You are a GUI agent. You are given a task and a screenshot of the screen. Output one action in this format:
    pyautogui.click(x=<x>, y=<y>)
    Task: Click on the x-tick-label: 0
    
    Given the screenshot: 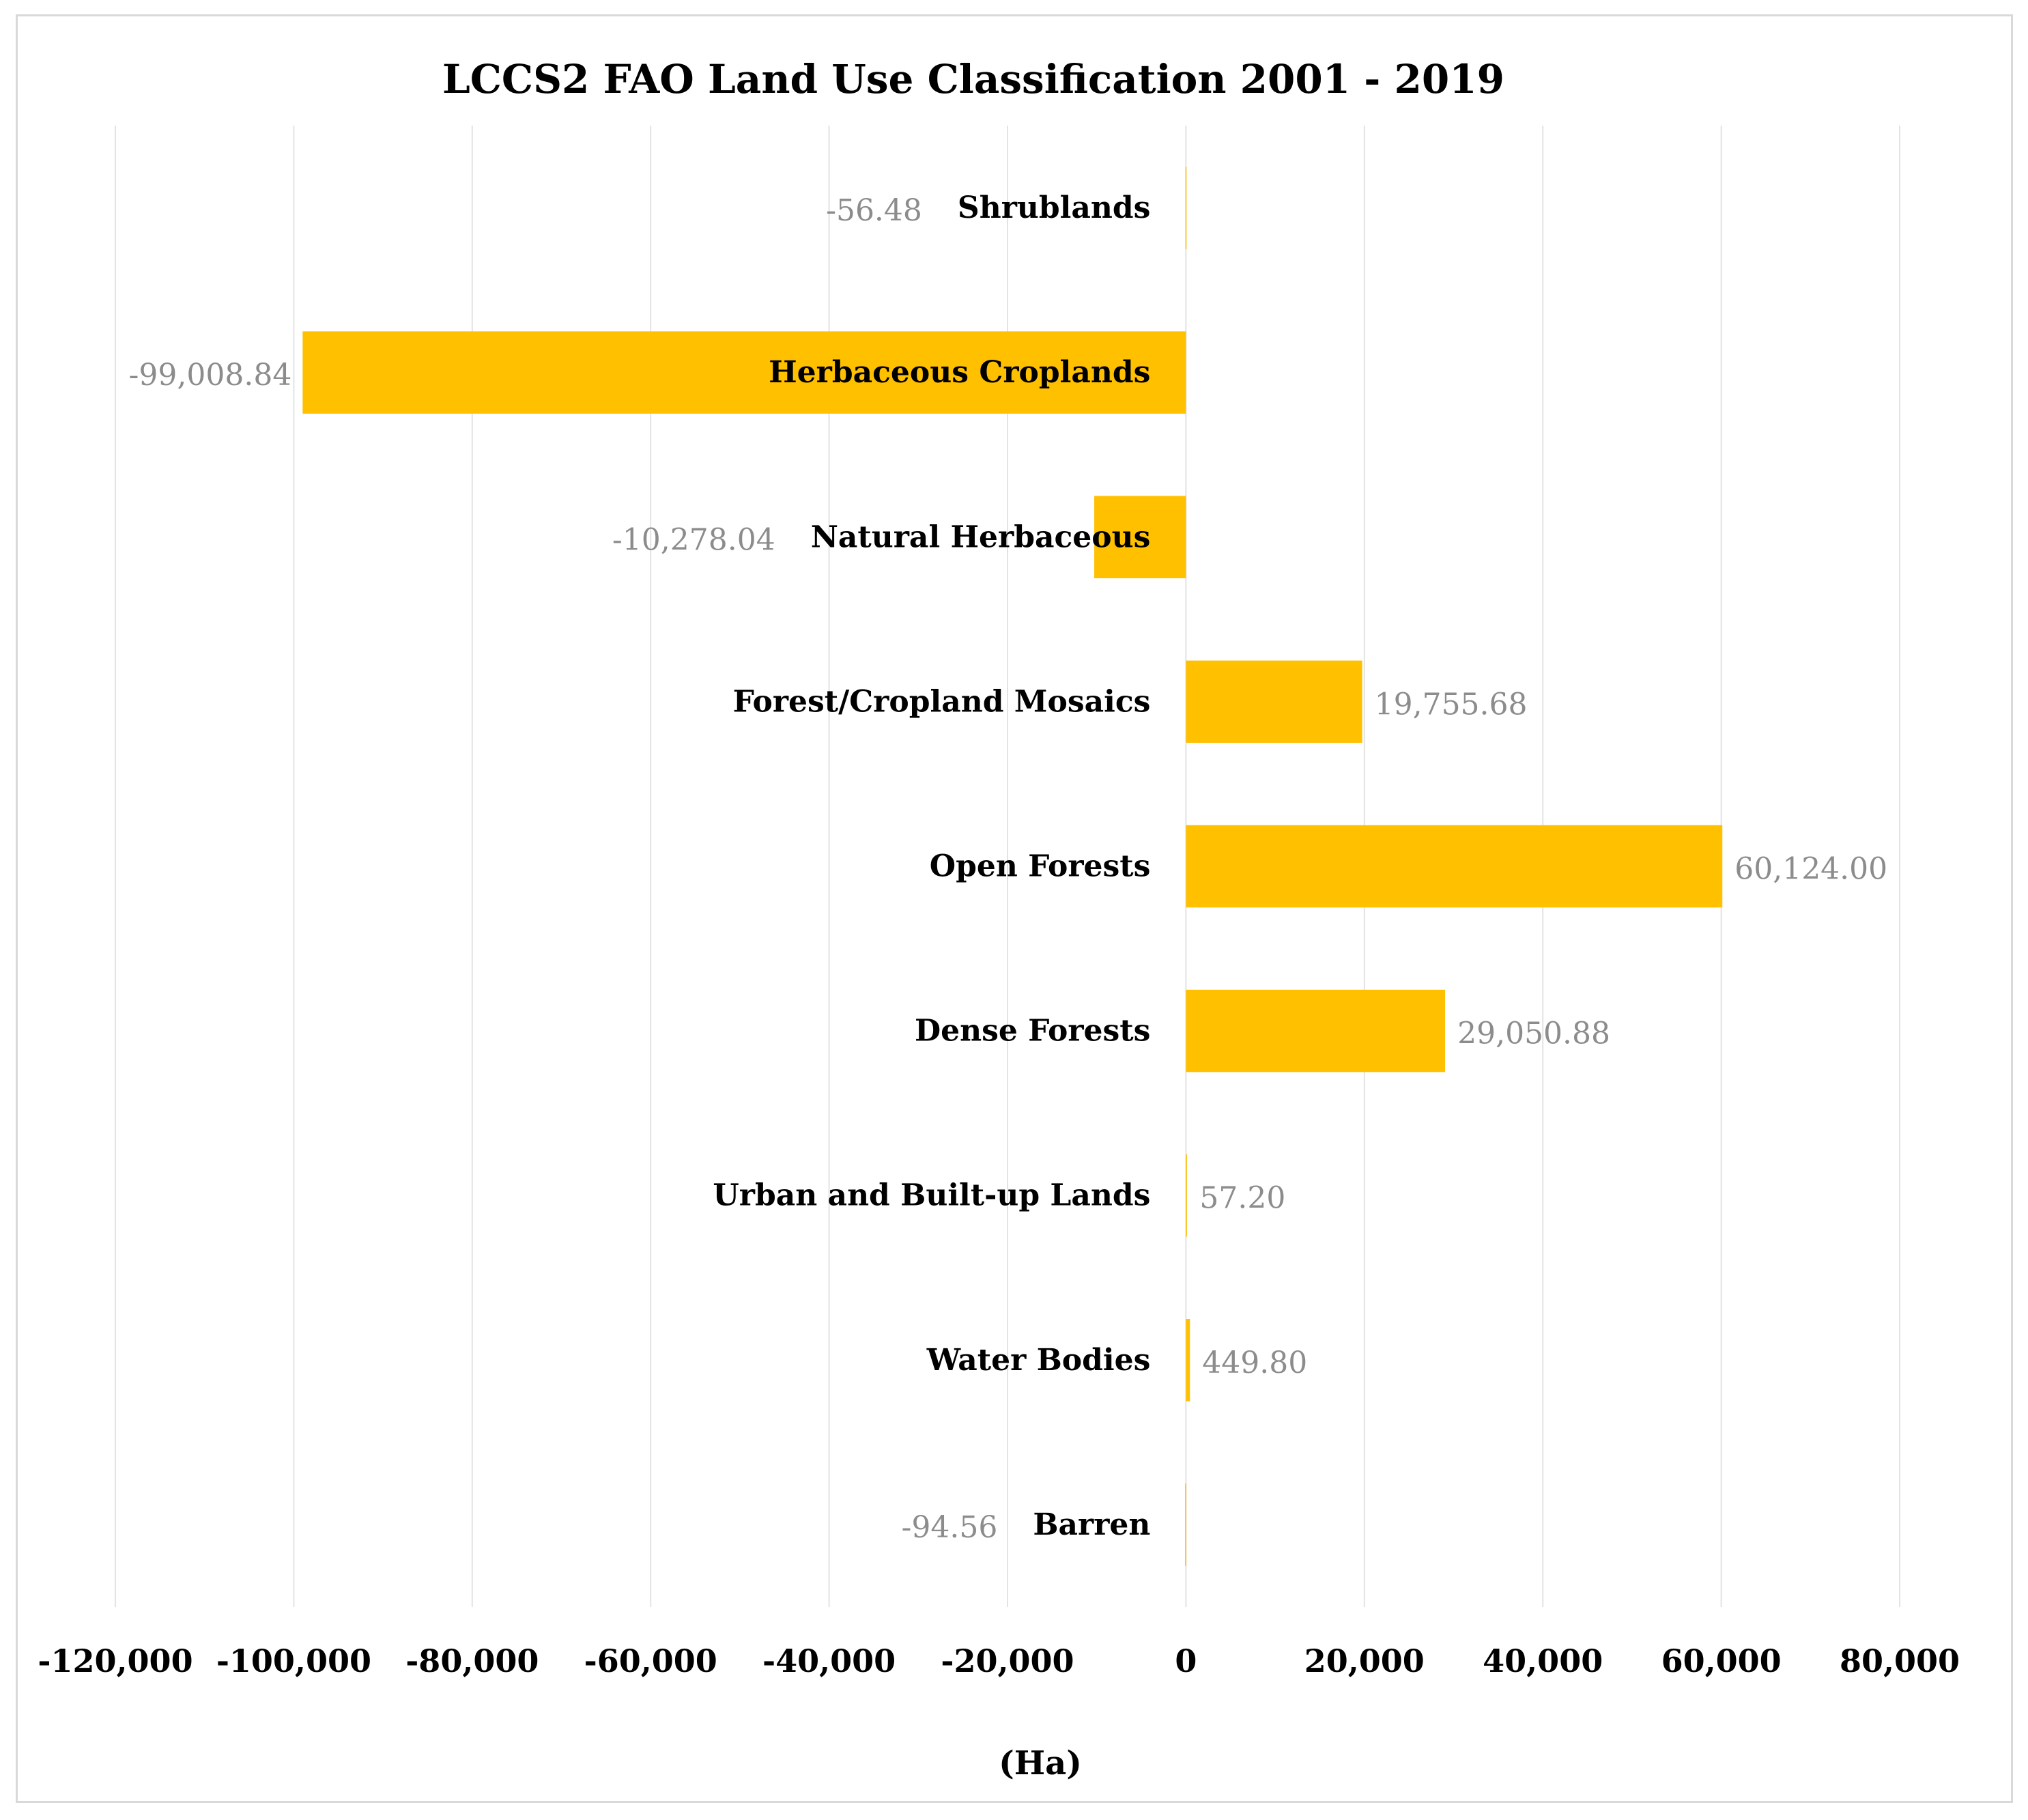 What is the action you would take?
    pyautogui.click(x=1186, y=1661)
    